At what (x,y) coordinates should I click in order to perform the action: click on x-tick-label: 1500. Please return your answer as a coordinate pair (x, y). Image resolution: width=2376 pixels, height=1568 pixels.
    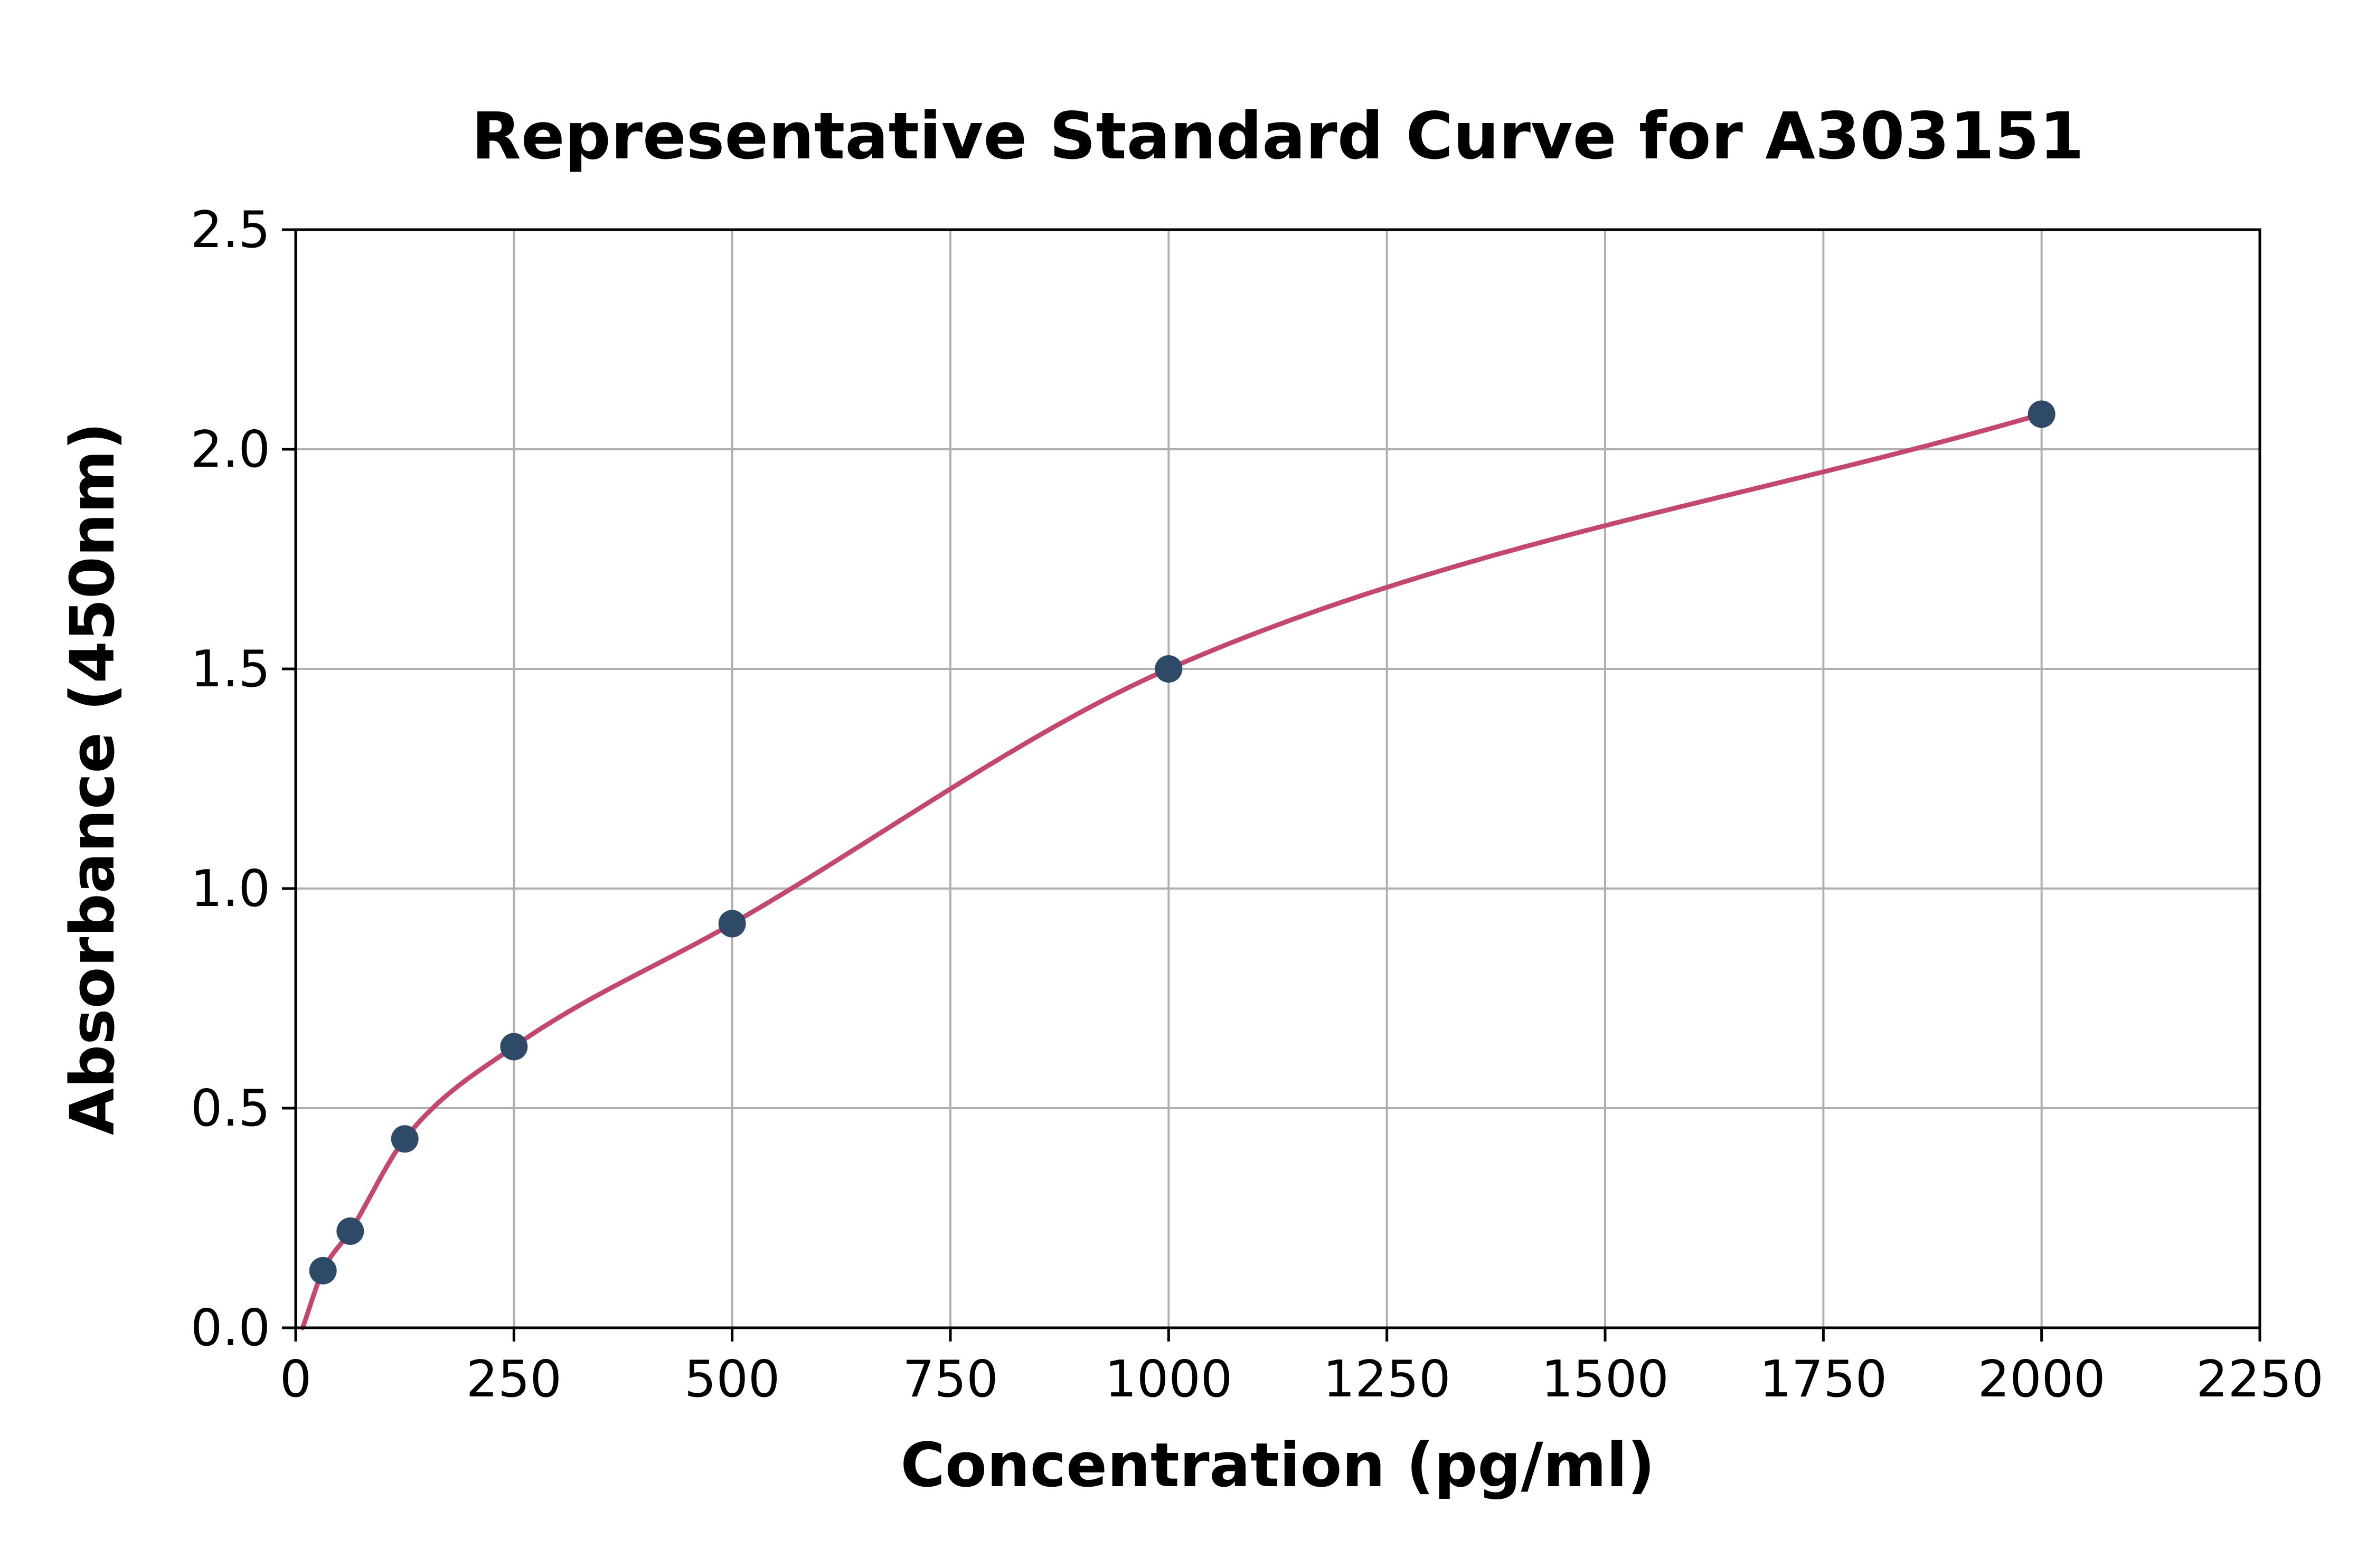
    Looking at the image, I should click on (1605, 1380).